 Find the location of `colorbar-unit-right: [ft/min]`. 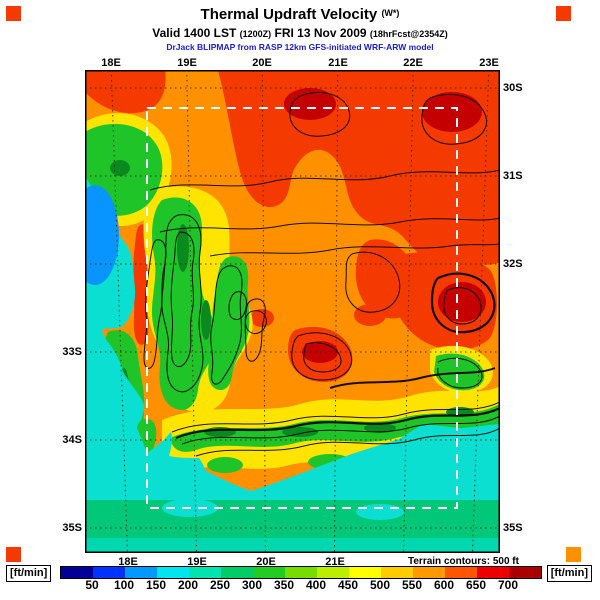

colorbar-unit-right: [ft/min] is located at coordinates (569, 573).